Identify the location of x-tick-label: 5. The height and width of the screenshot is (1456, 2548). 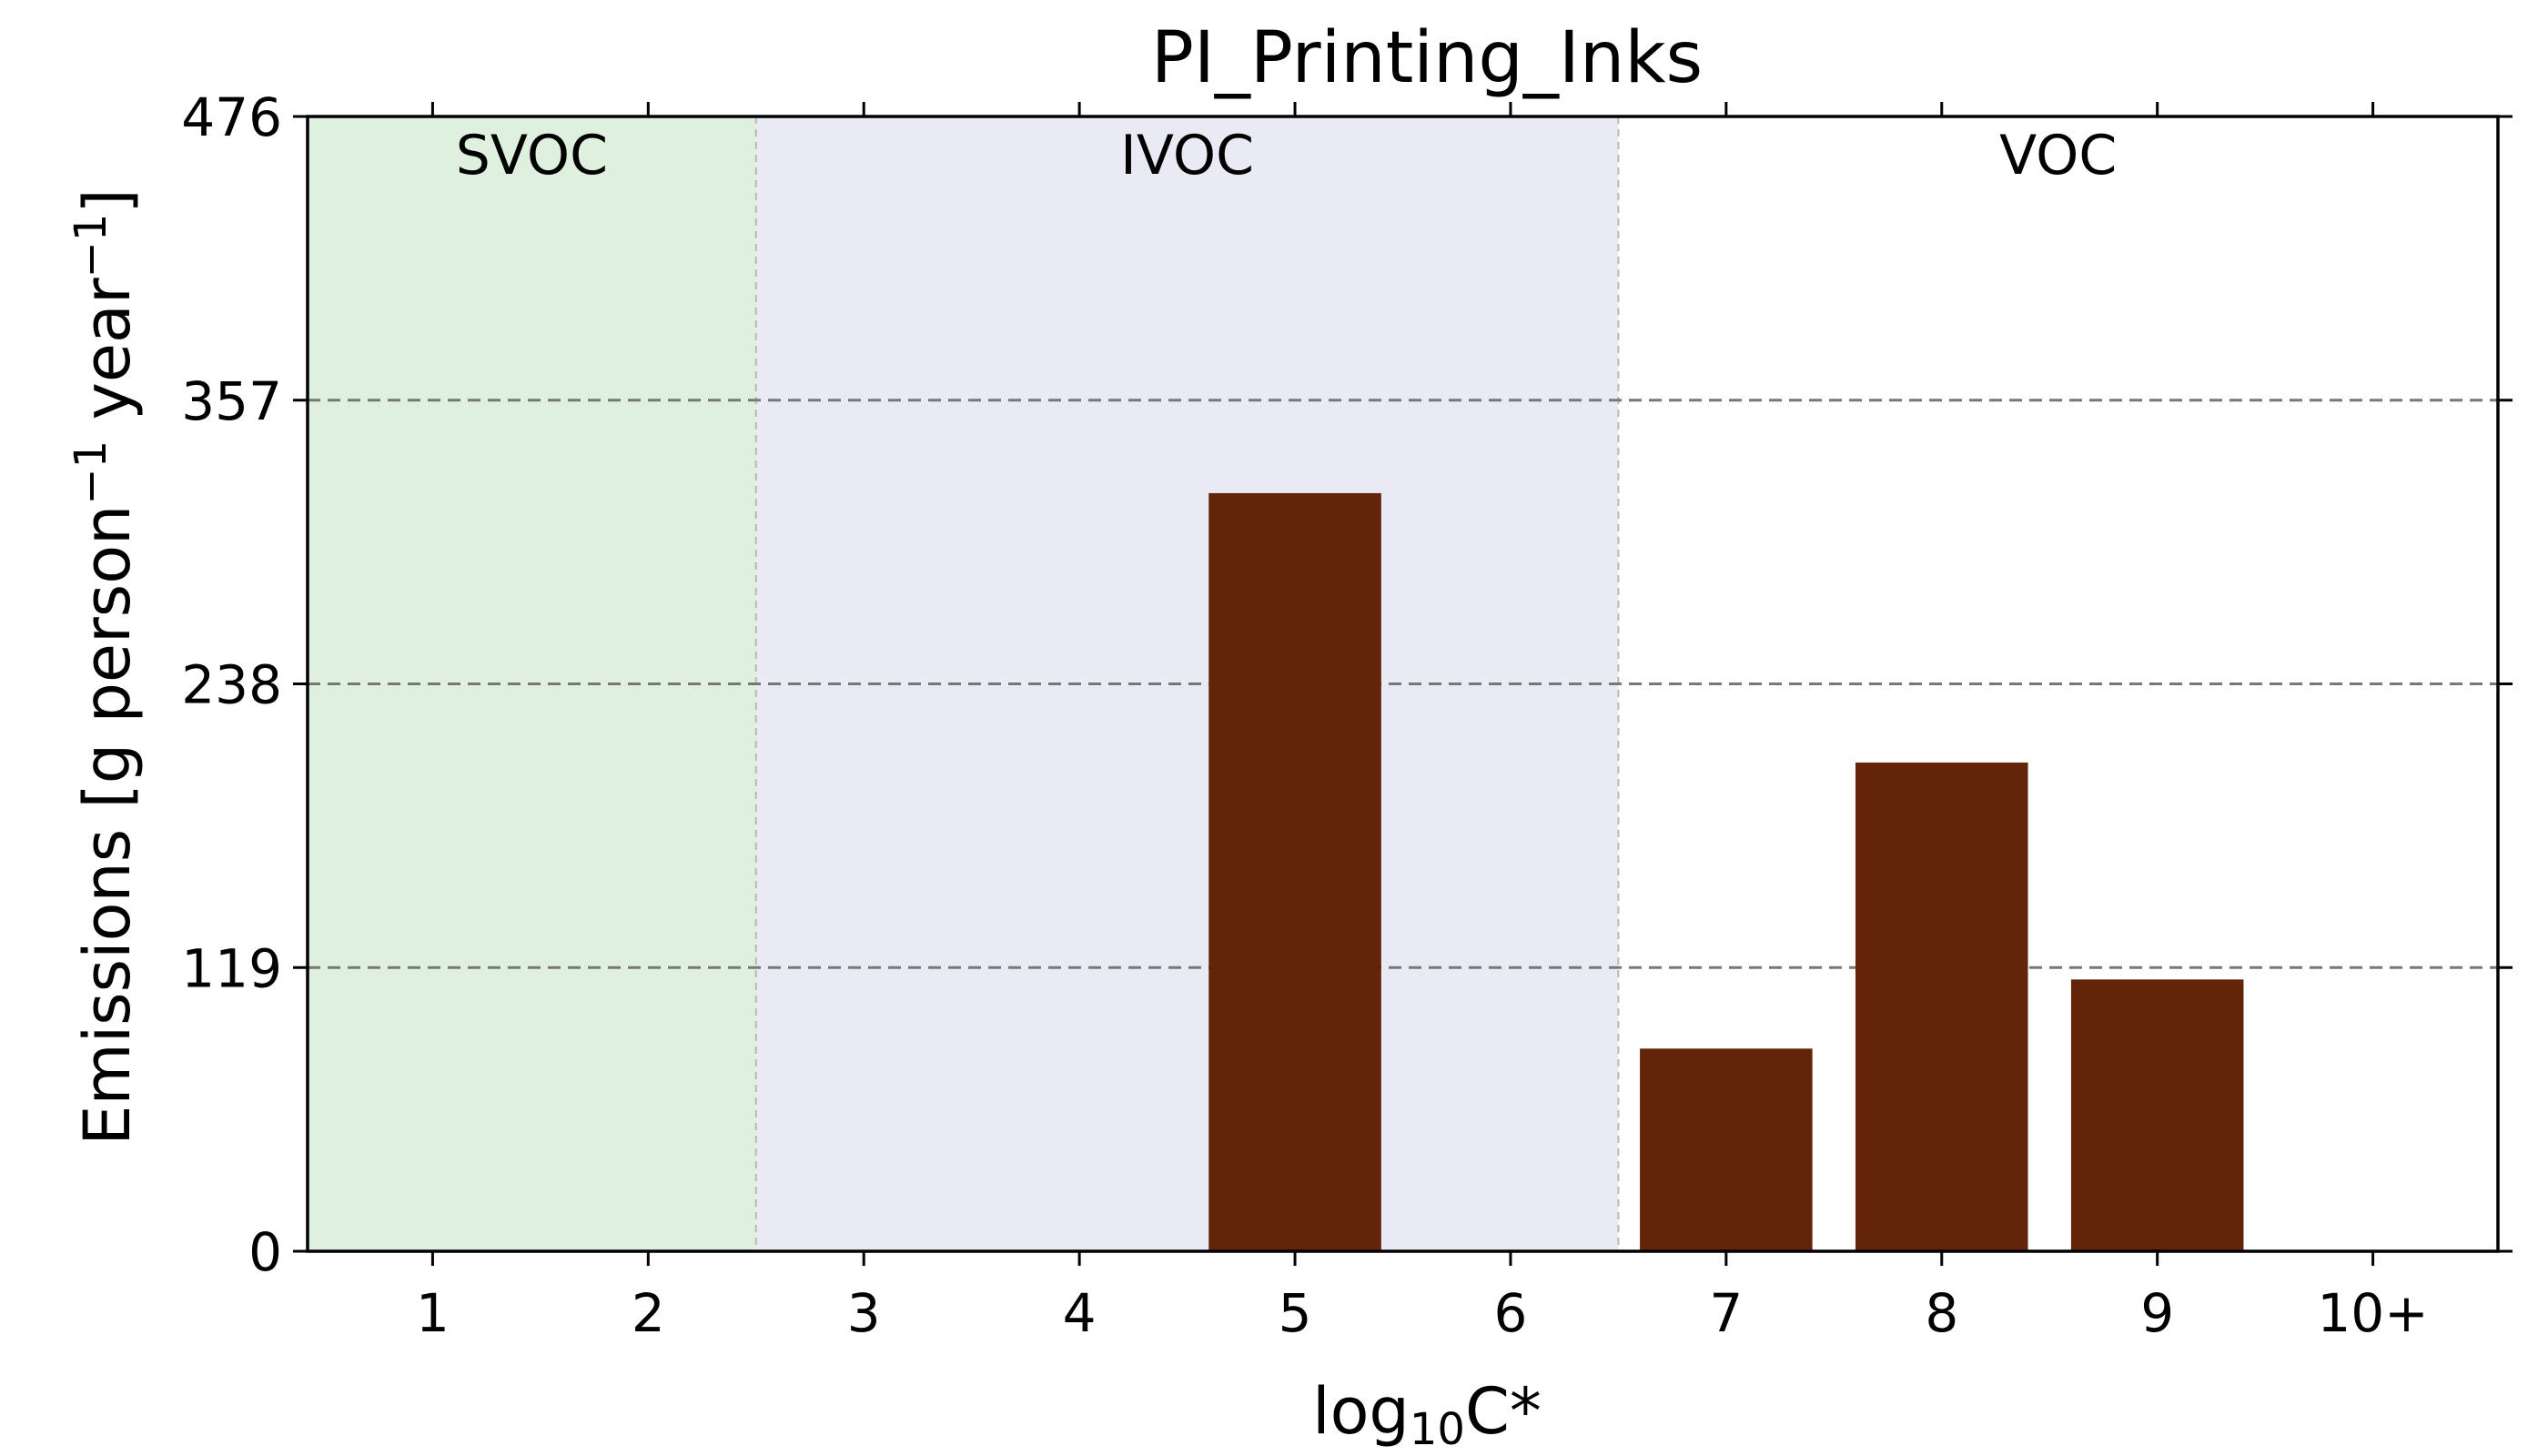
(1296, 1313).